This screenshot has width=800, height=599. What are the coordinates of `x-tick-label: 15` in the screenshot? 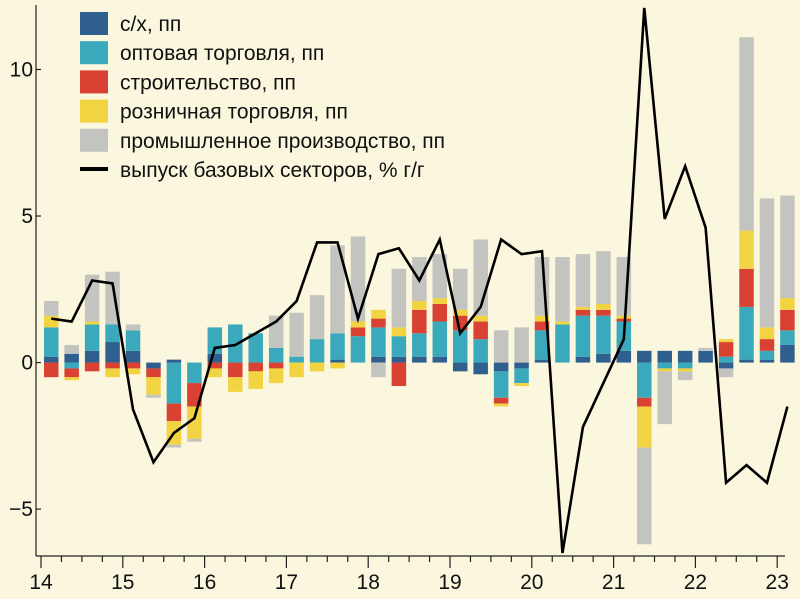 It's located at (122, 582).